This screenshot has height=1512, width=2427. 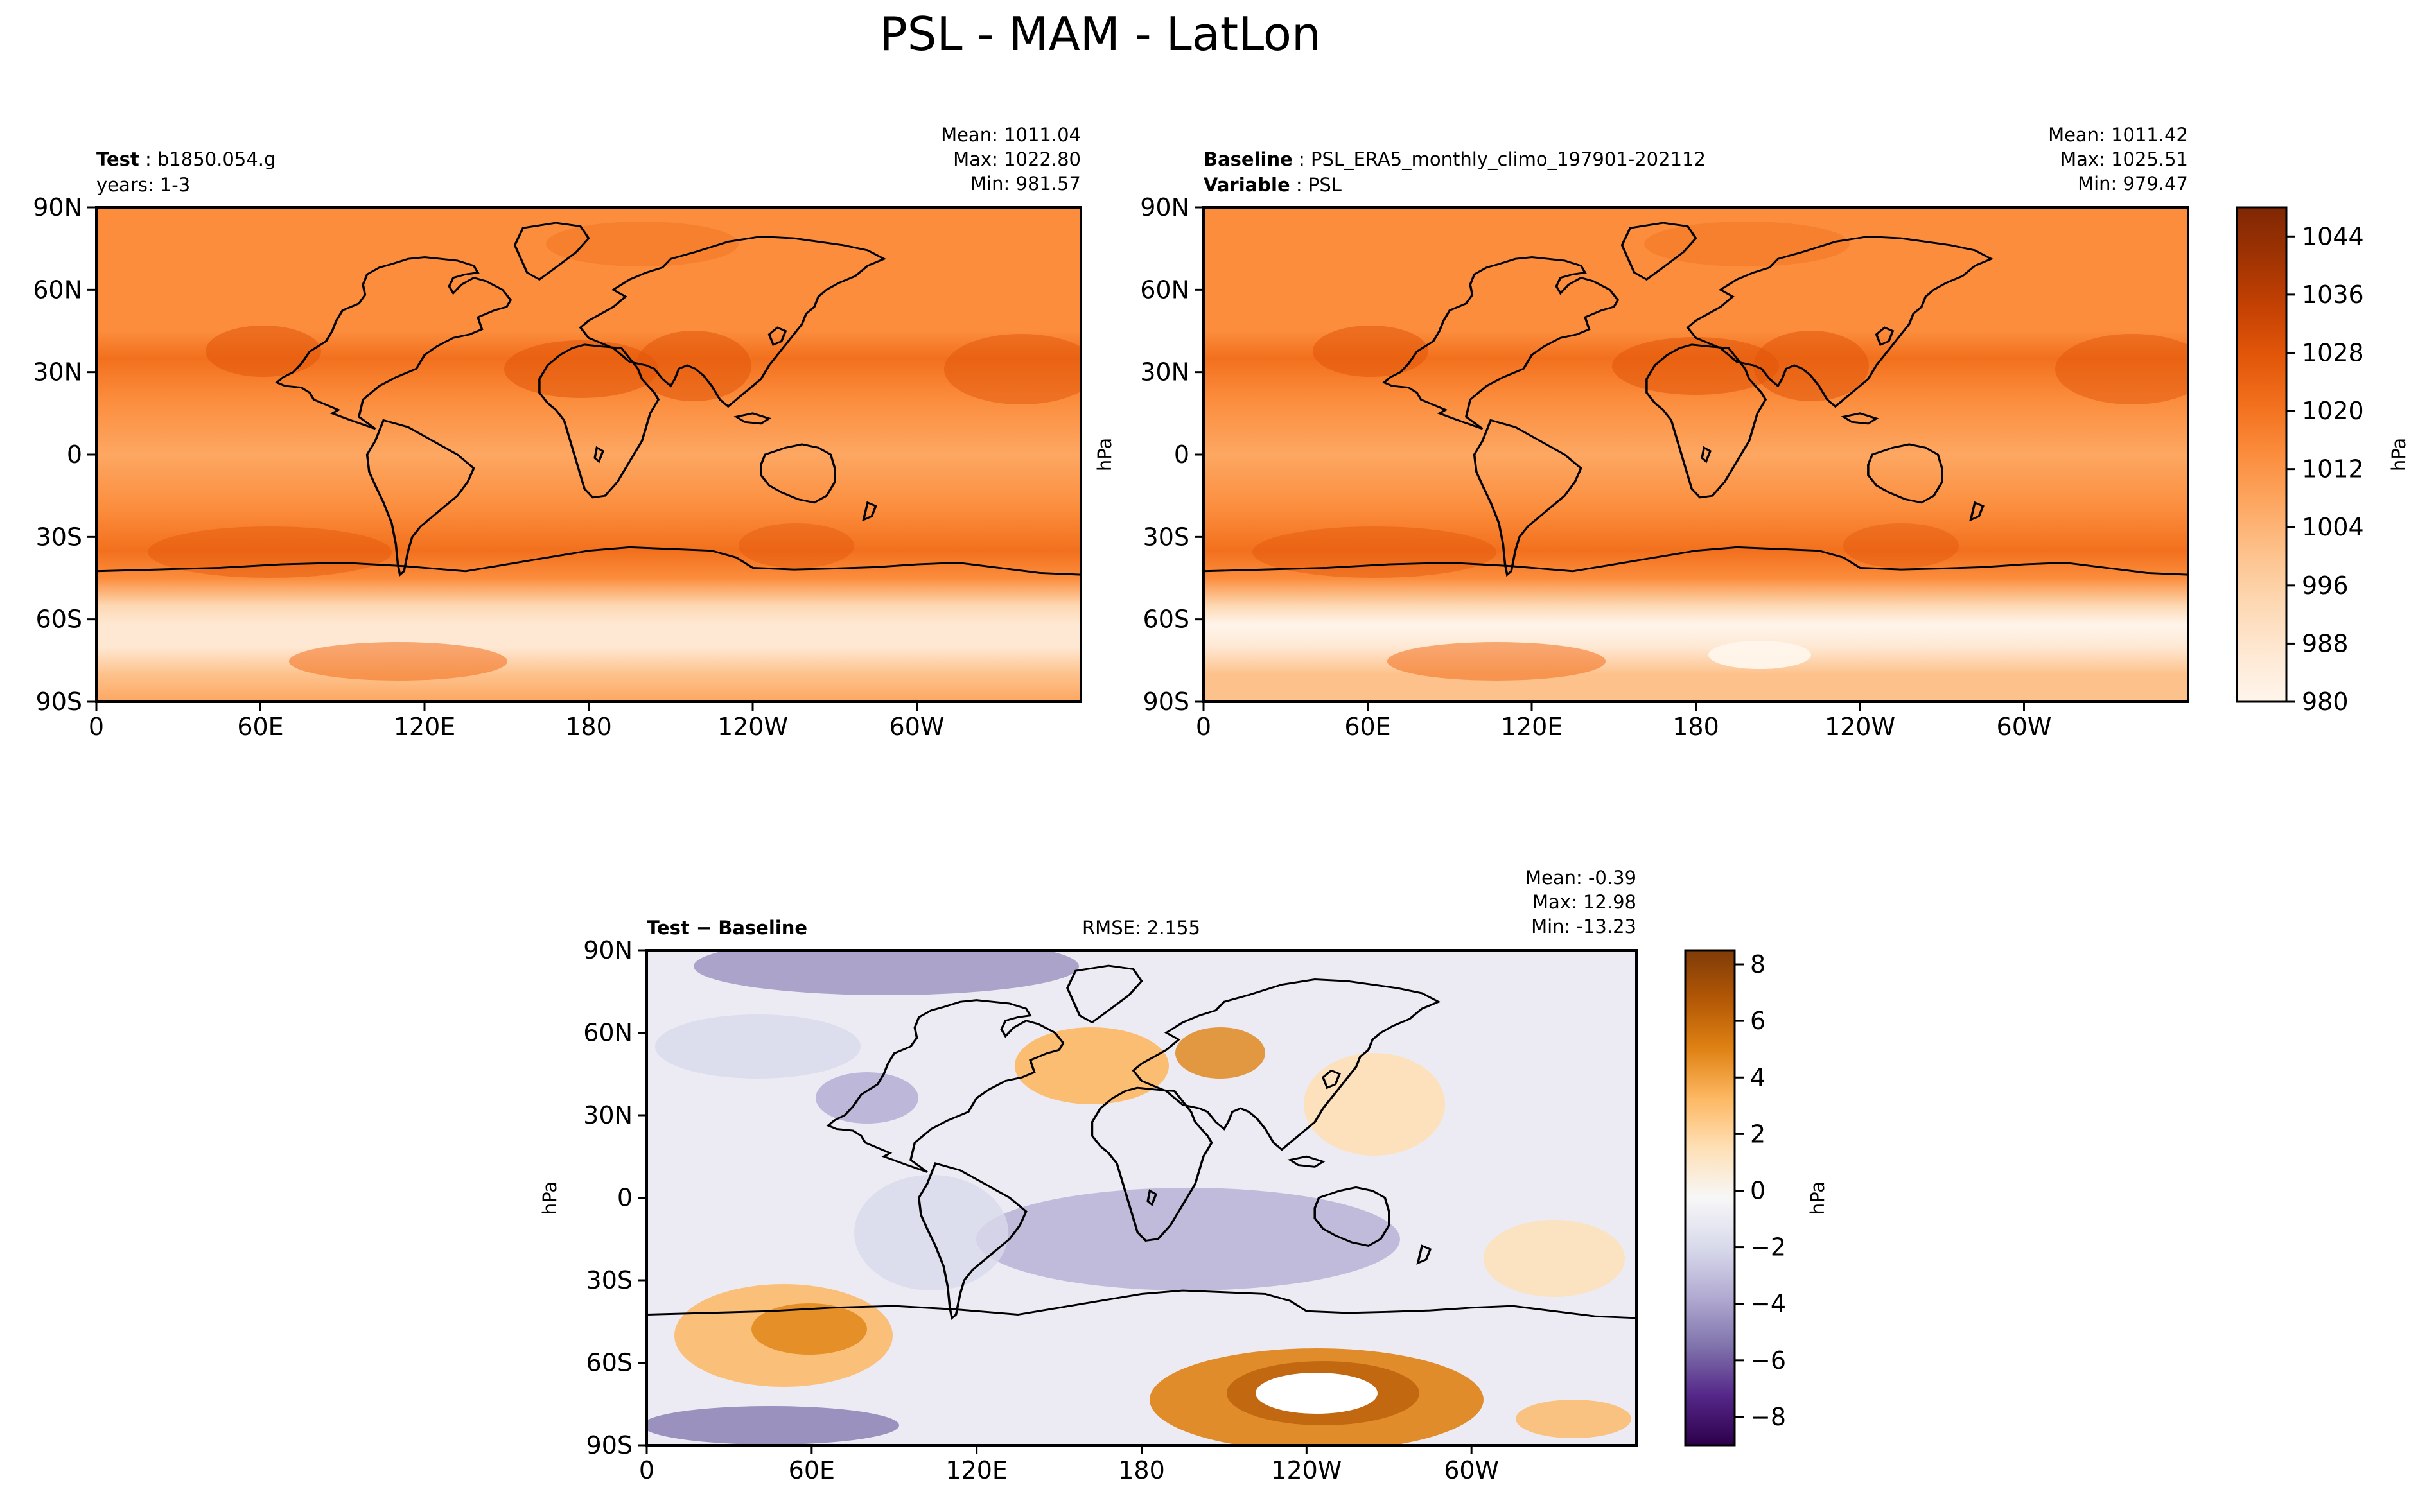 I want to click on difference-xticks: 0 60E 120E 180 120W 60W, so click(x=1069, y=1464).